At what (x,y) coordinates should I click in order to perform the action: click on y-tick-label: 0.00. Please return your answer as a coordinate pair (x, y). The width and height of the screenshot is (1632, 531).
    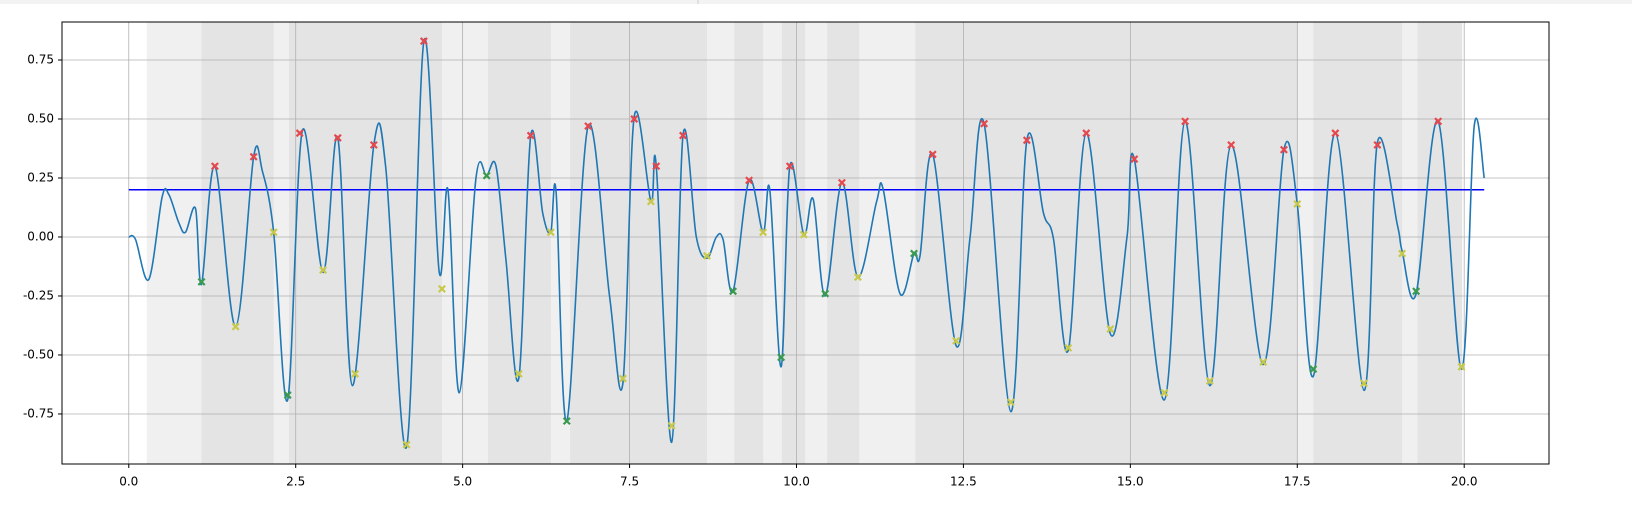
    Looking at the image, I should click on (40, 236).